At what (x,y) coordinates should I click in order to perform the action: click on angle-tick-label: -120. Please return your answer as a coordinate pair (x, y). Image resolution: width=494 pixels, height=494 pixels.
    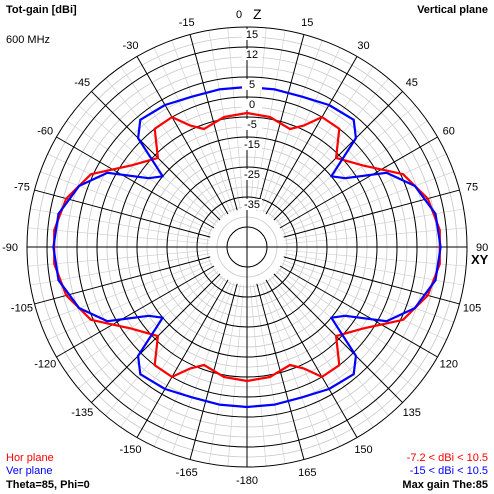
    Looking at the image, I should click on (45, 365).